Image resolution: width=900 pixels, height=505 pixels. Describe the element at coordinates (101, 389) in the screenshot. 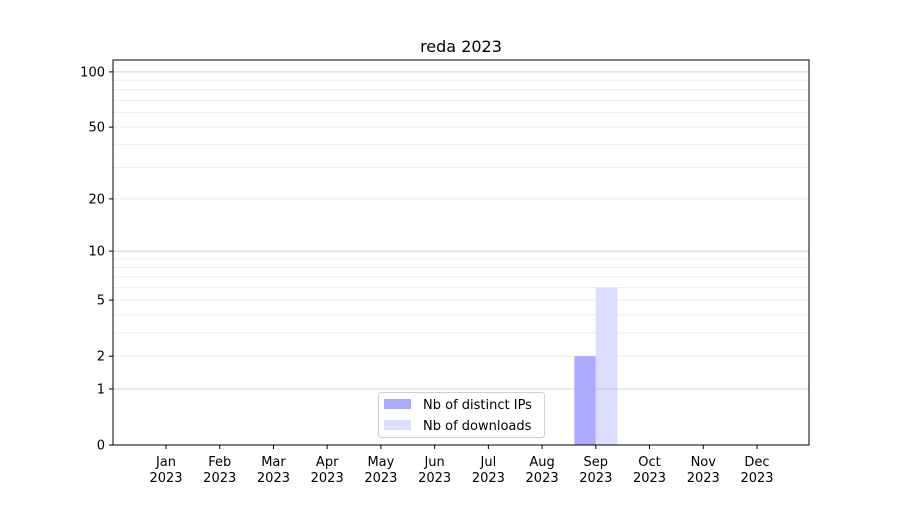

I see `y-tick-label: 1` at that location.